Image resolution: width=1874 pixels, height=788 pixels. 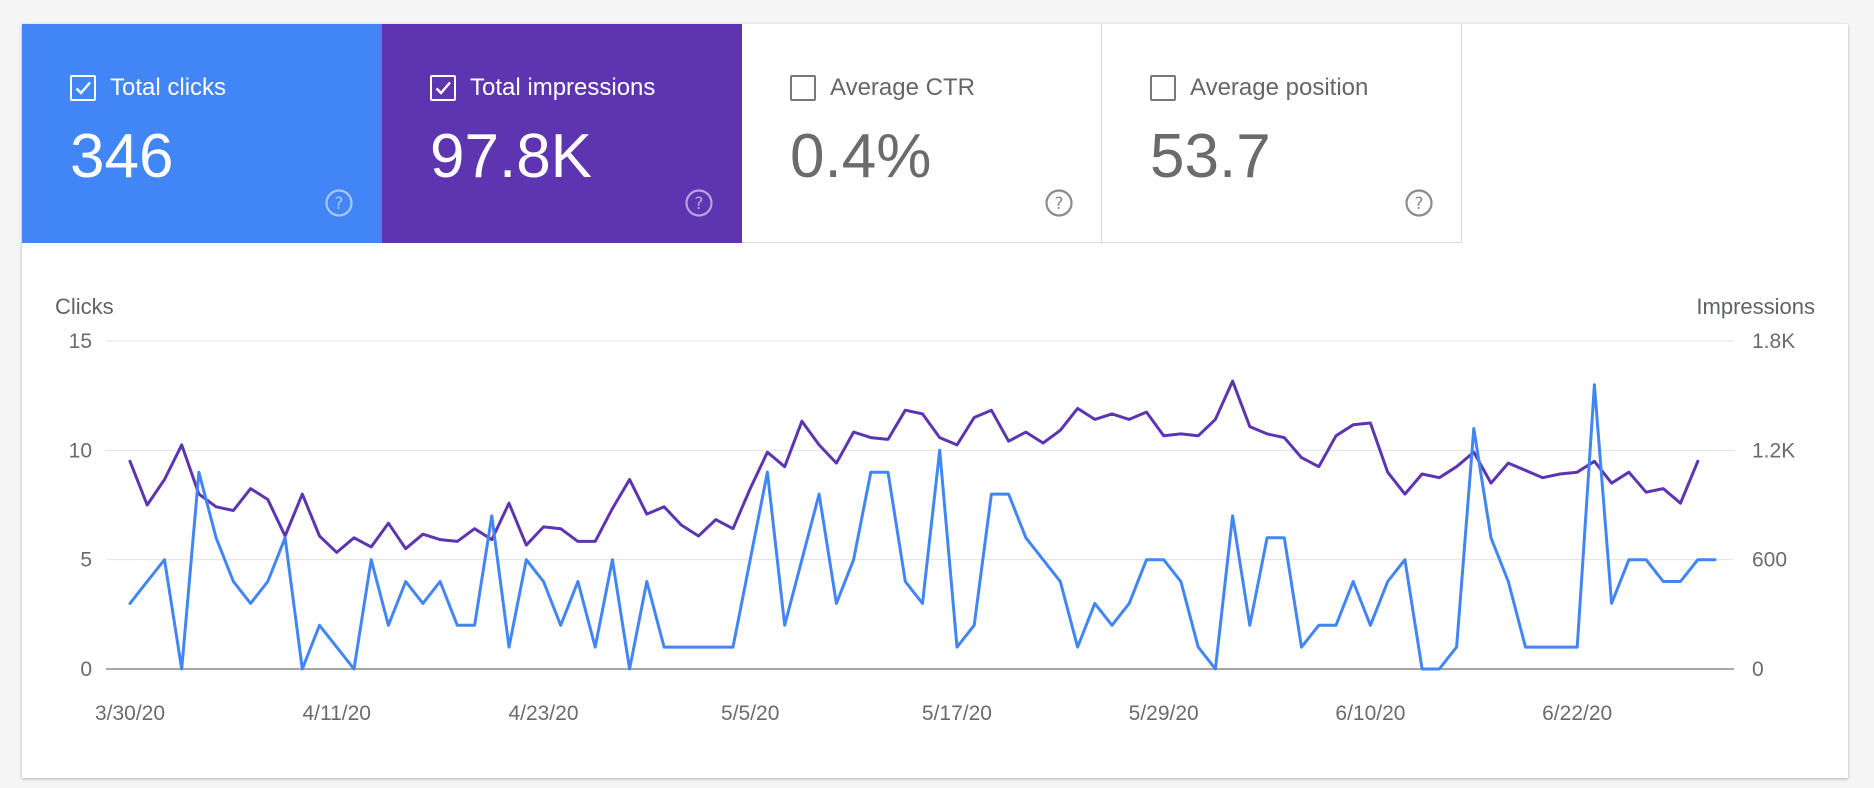 I want to click on y-left-tick-label: 0, so click(x=86, y=669).